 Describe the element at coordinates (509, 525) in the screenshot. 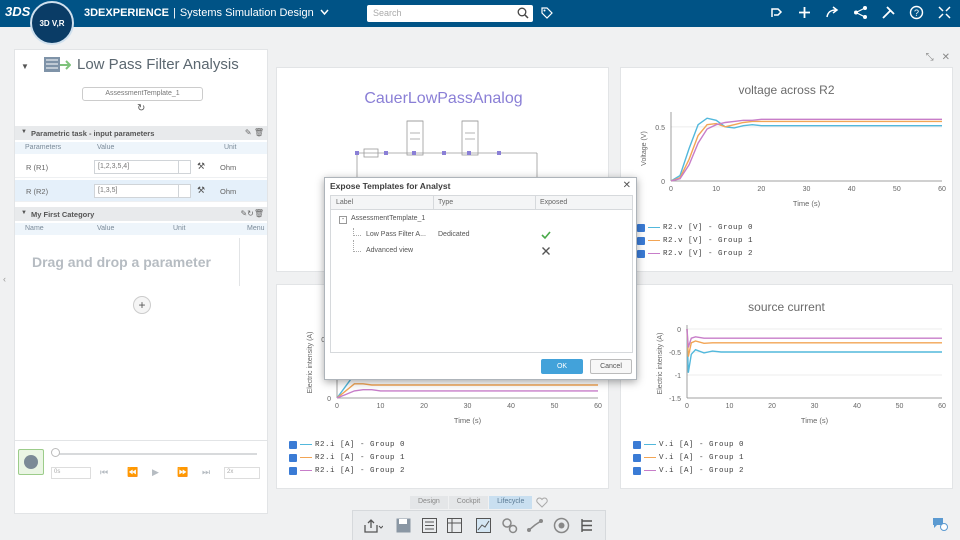

I see `settings-icon` at that location.